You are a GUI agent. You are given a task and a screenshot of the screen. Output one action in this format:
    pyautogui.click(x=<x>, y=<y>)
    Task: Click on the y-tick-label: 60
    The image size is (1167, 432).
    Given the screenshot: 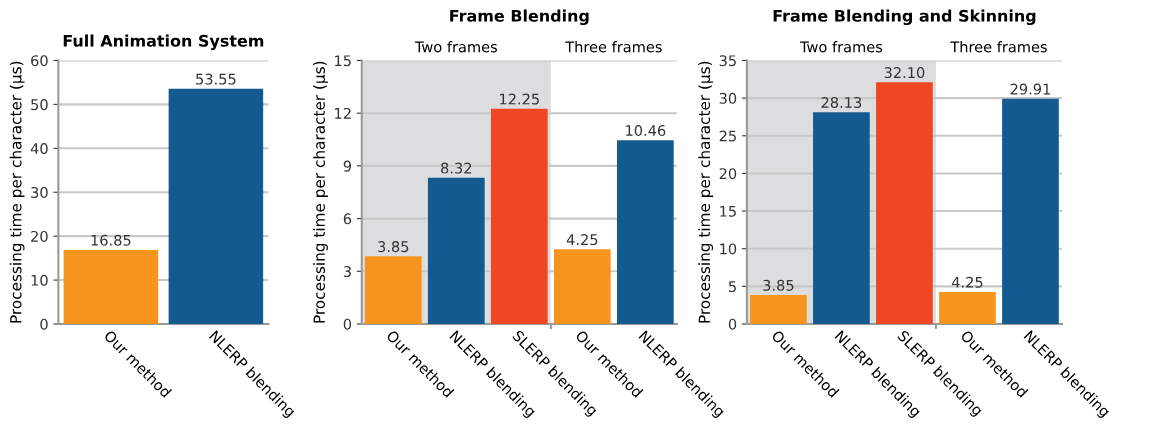 What is the action you would take?
    pyautogui.click(x=39, y=61)
    